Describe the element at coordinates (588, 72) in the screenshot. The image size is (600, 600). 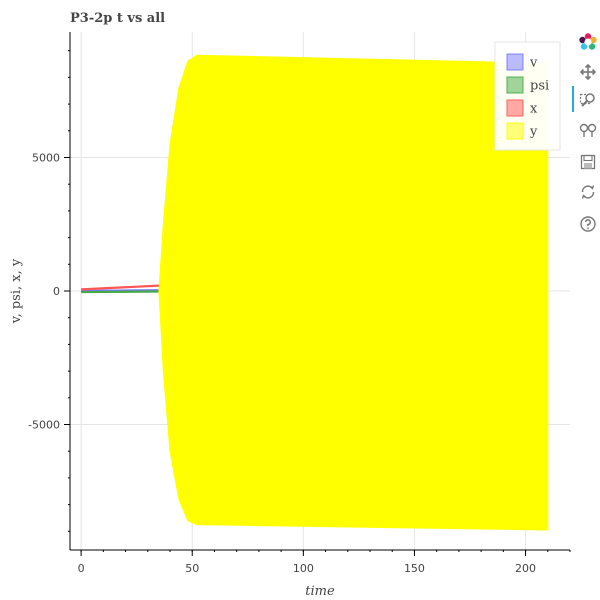
I see `pan-icon` at that location.